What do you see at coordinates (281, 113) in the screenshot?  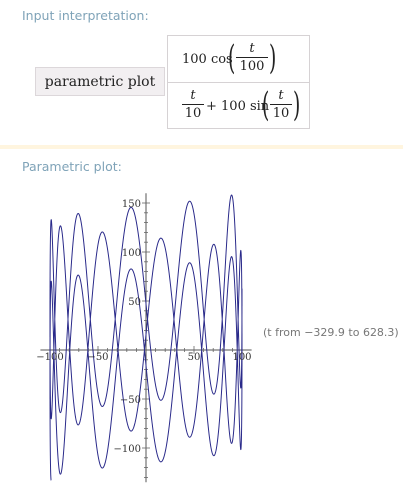 I see `y-fraction-denominator: 10` at bounding box center [281, 113].